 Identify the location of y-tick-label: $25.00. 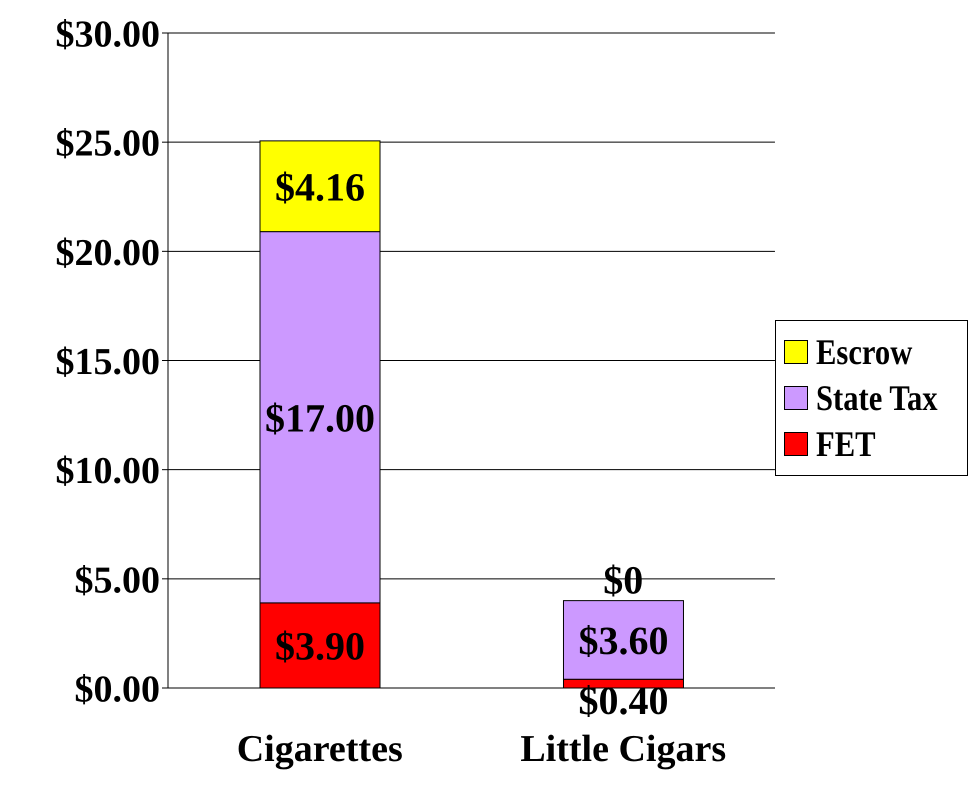
(108, 143).